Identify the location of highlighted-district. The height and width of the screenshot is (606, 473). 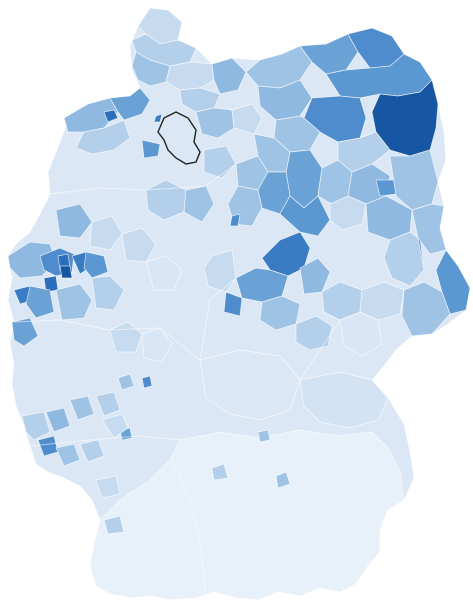
(179, 138).